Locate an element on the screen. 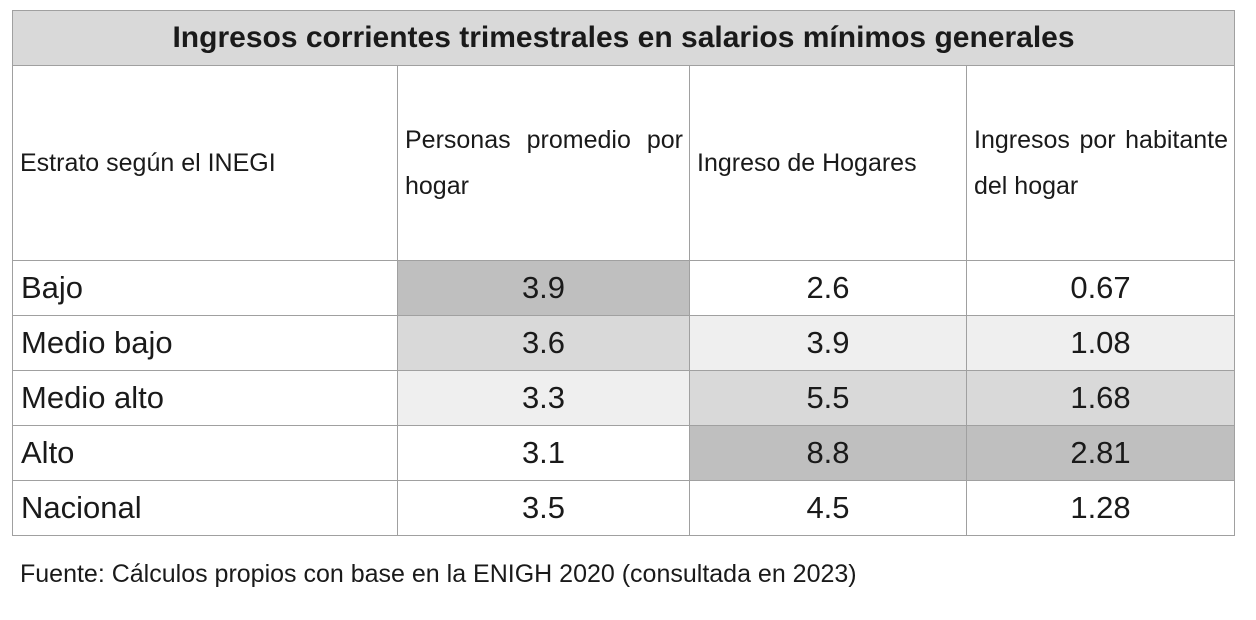 The height and width of the screenshot is (620, 1256). header-text: Personas promedio por hogar is located at coordinates (544, 163).